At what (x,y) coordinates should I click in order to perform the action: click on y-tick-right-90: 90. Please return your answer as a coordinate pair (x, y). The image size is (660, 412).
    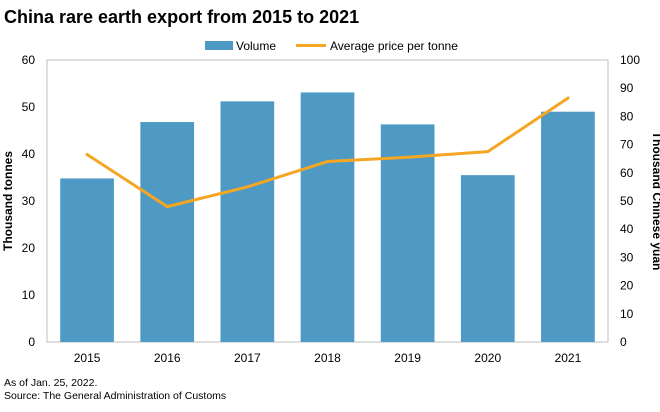
    Looking at the image, I should click on (627, 88).